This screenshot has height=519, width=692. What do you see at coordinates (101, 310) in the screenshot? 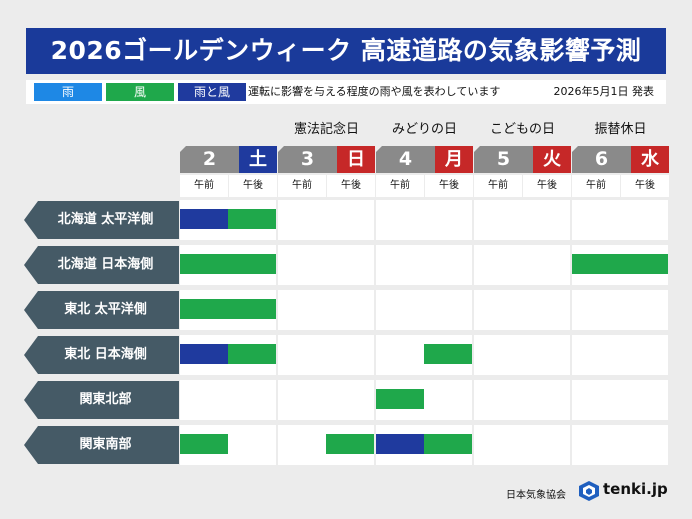
I see `region-label: 東北 太平洋側` at bounding box center [101, 310].